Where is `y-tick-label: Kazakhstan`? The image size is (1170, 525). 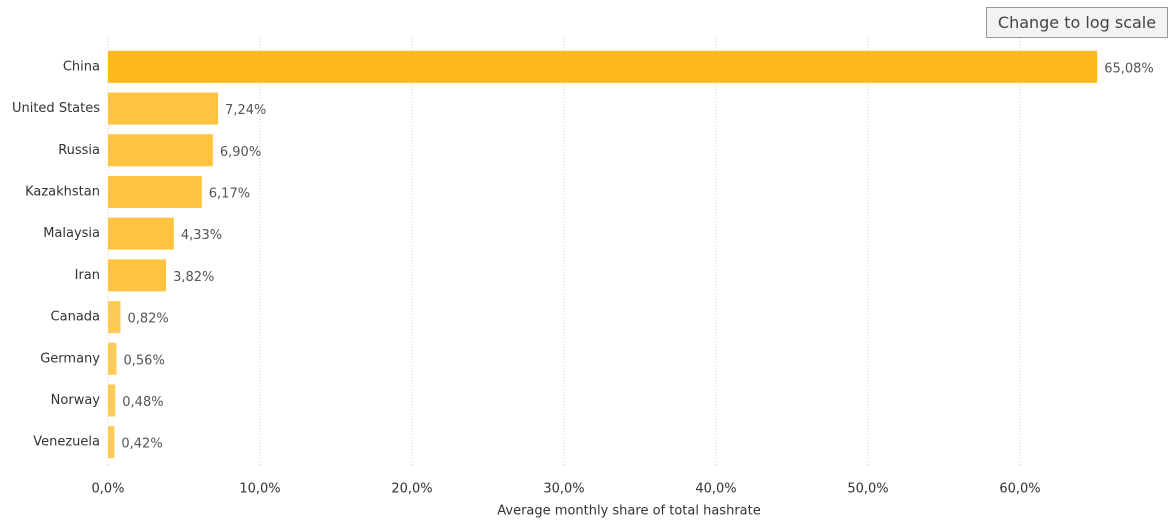
y-tick-label: Kazakhstan is located at coordinates (62, 191).